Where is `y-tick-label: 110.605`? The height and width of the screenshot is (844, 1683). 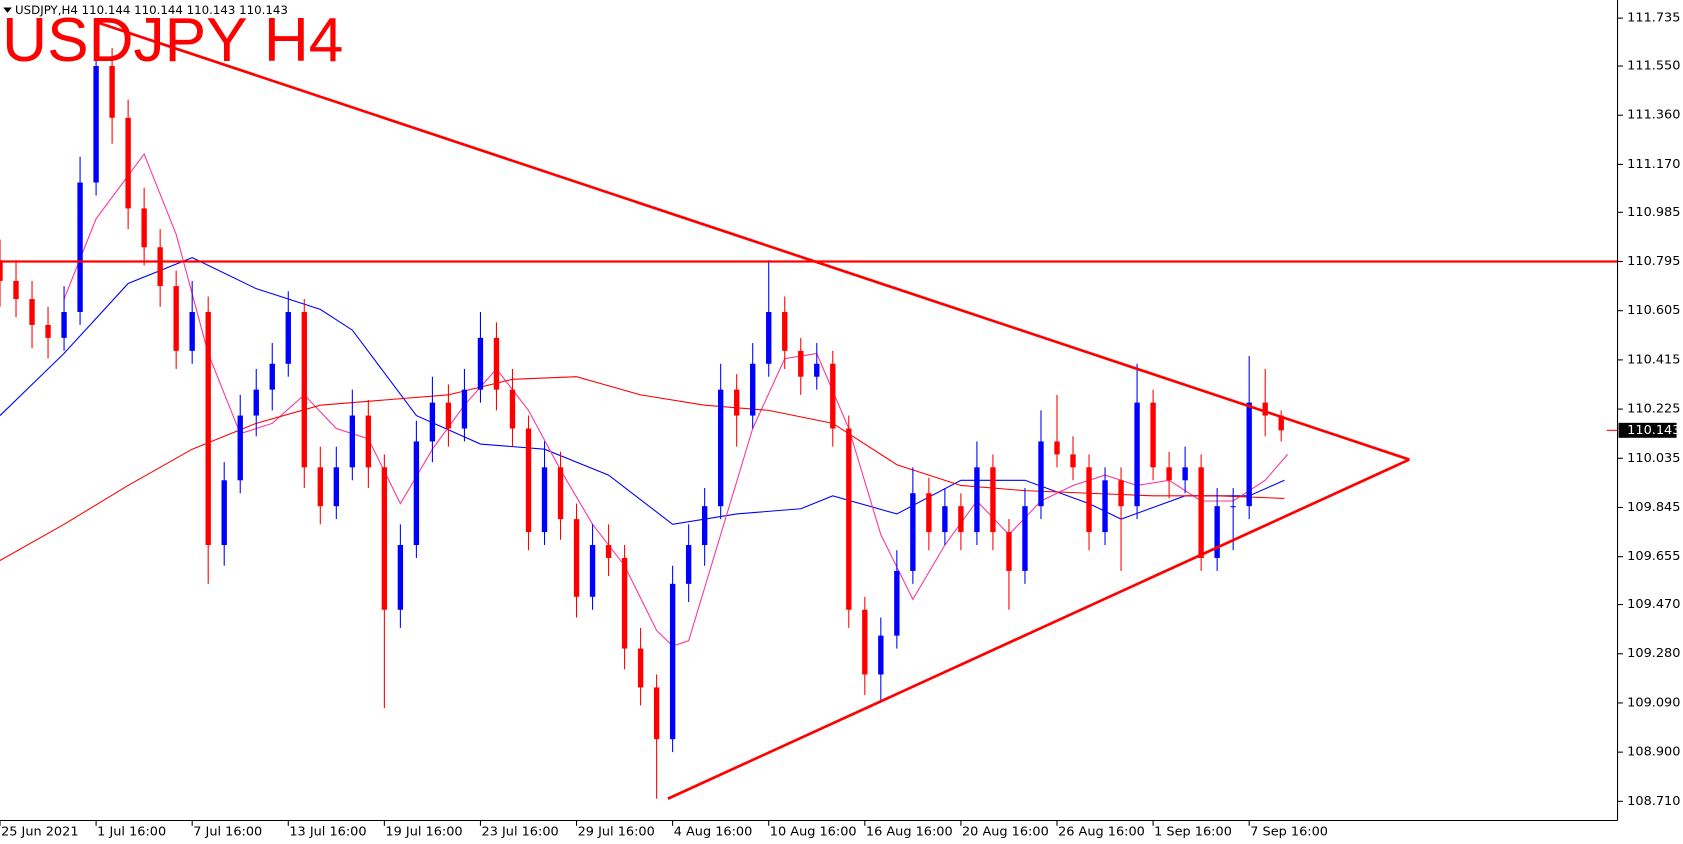
y-tick-label: 110.605 is located at coordinates (1653, 310).